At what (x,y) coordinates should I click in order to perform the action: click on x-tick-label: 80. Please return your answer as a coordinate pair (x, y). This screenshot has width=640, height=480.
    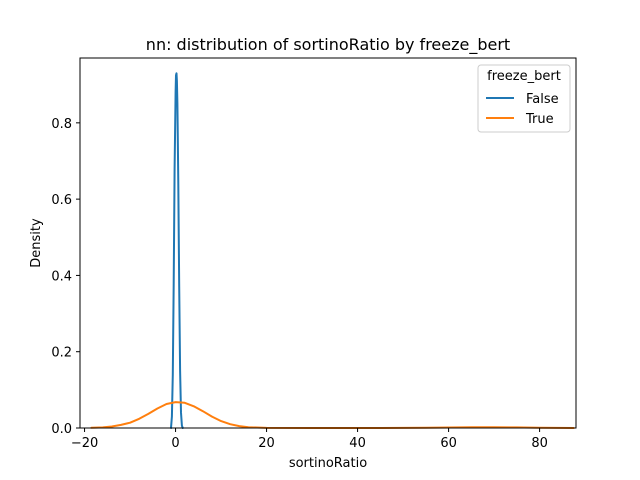
    Looking at the image, I should click on (539, 443).